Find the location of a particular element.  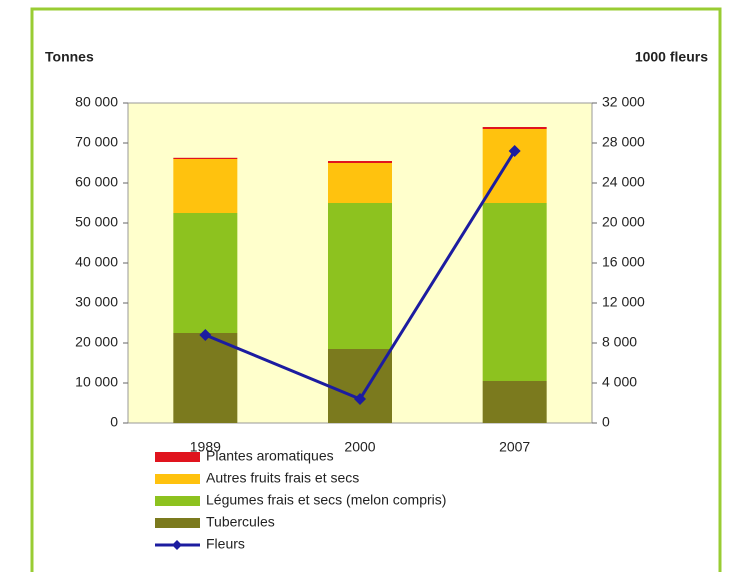

legend-label: Légumes frais et secs (melon compris) is located at coordinates (326, 500).